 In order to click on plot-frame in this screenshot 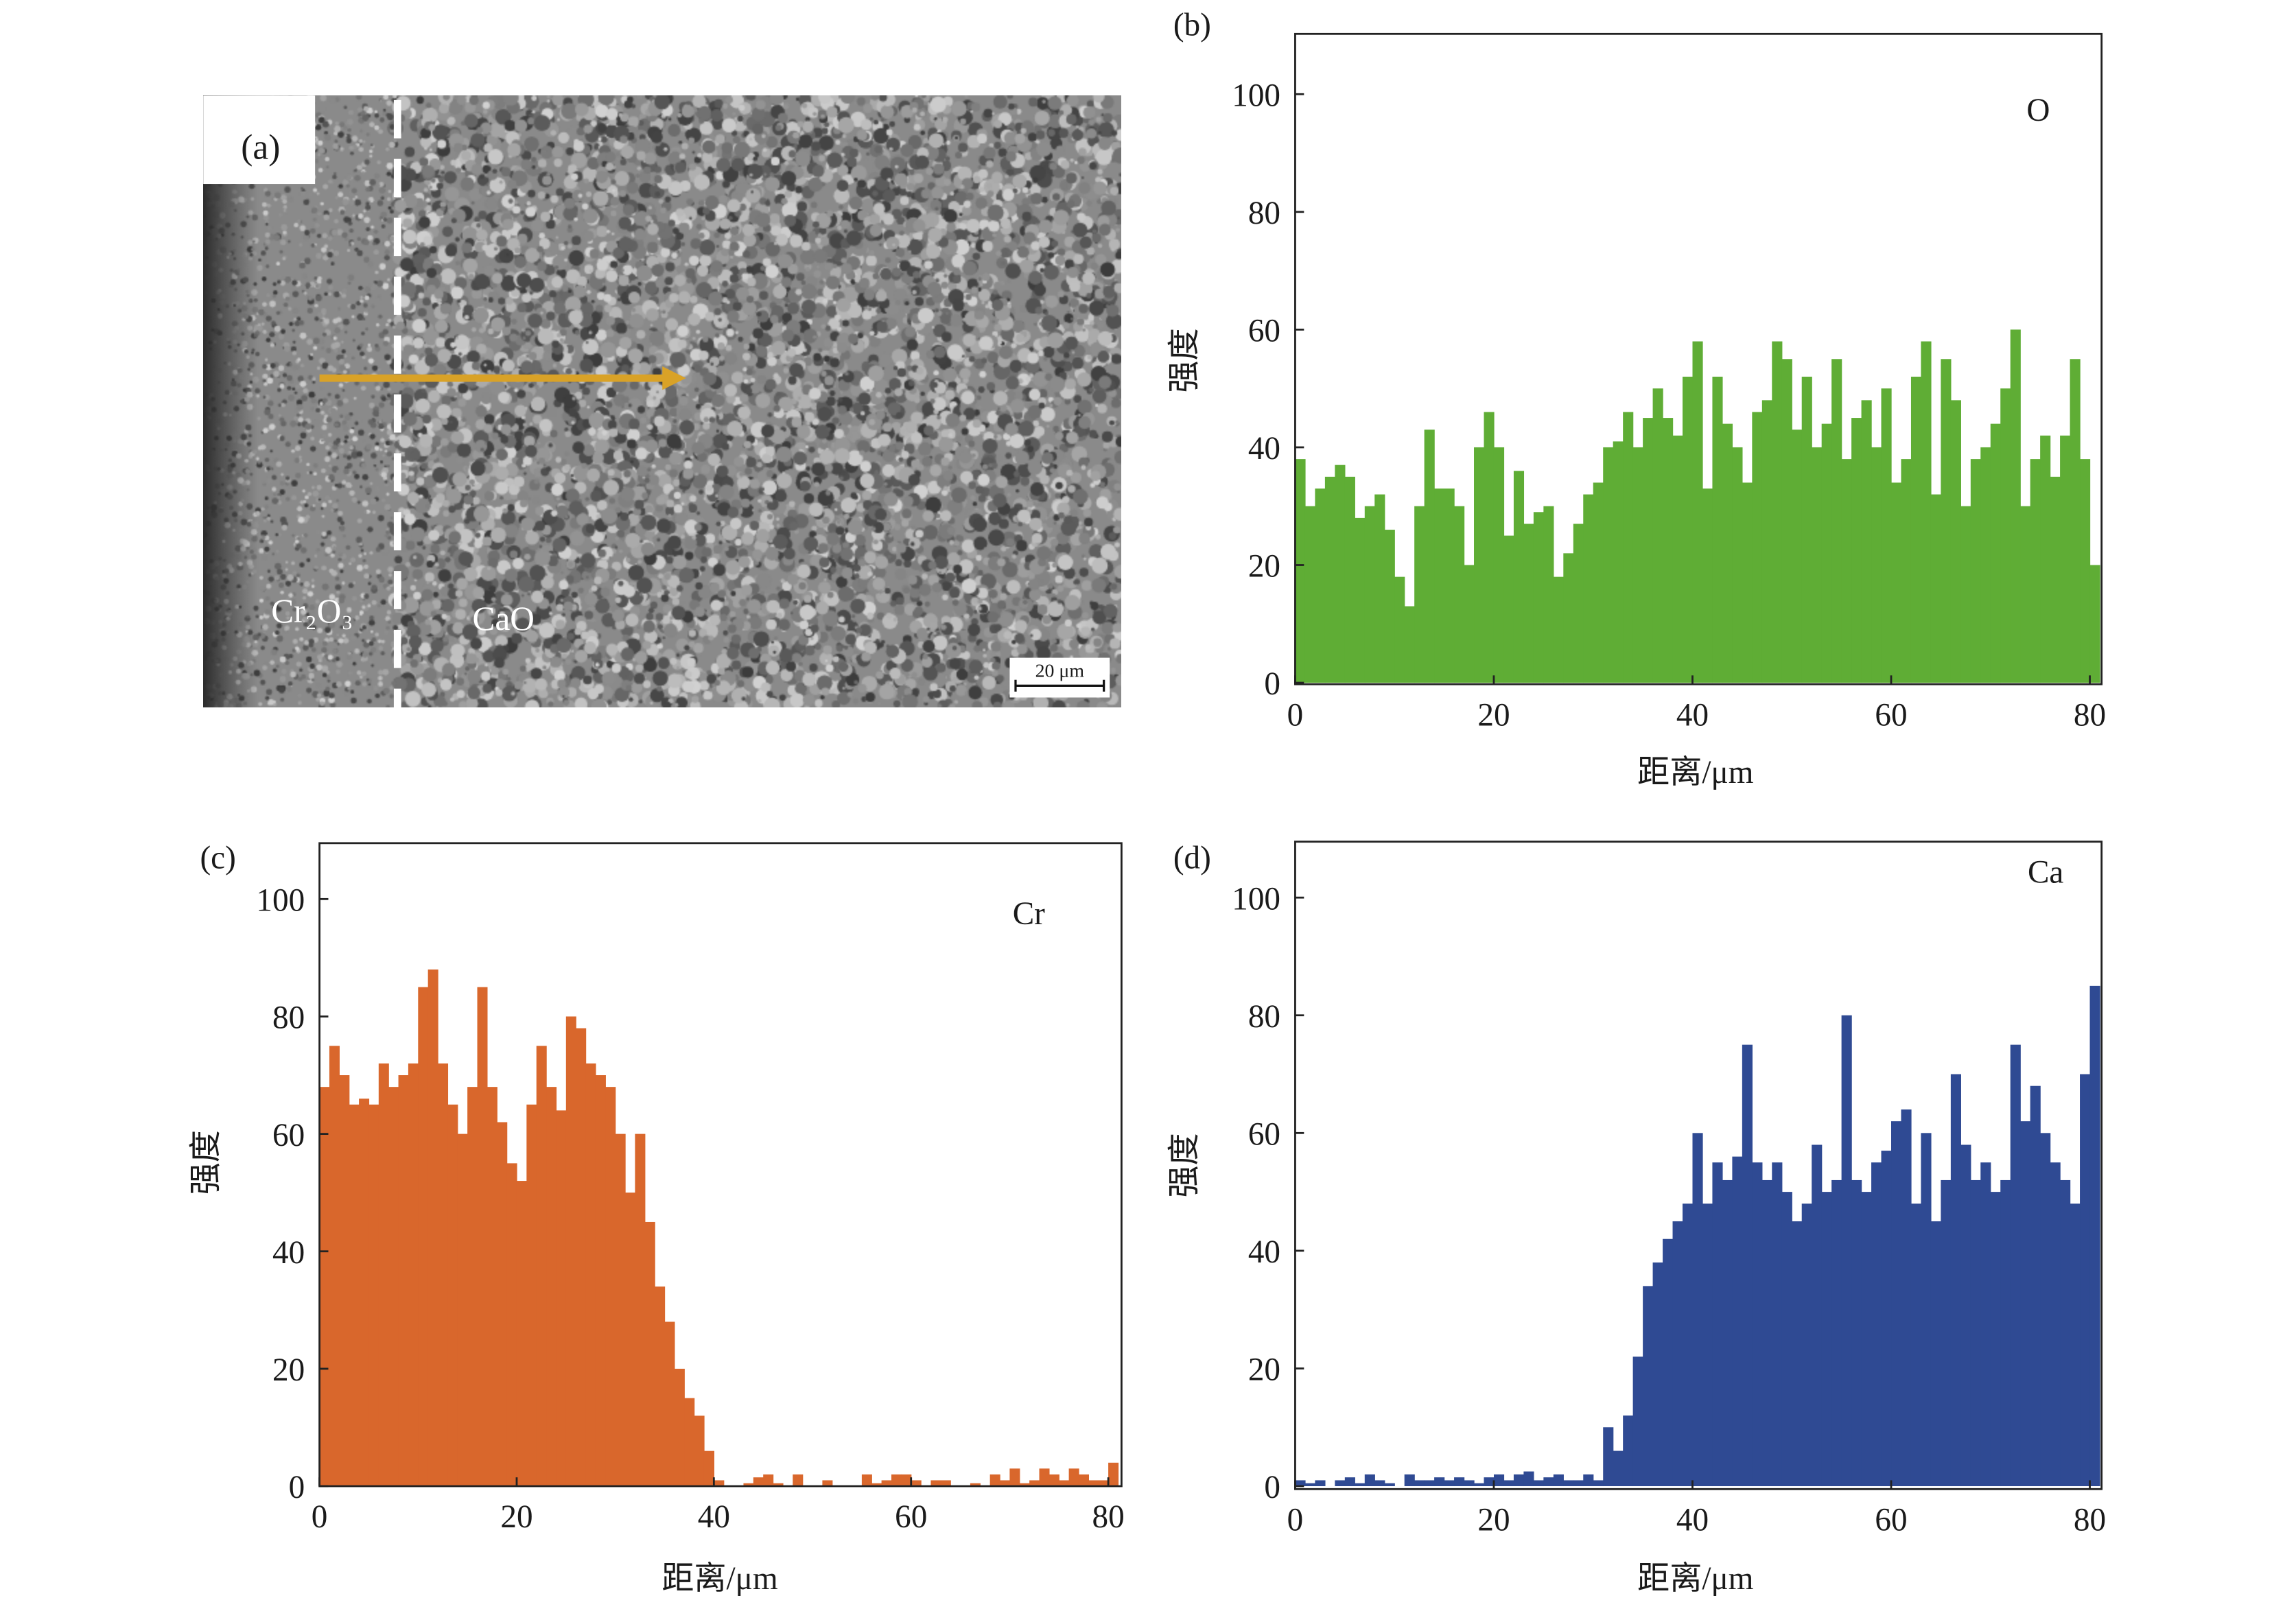, I will do `click(1698, 358)`.